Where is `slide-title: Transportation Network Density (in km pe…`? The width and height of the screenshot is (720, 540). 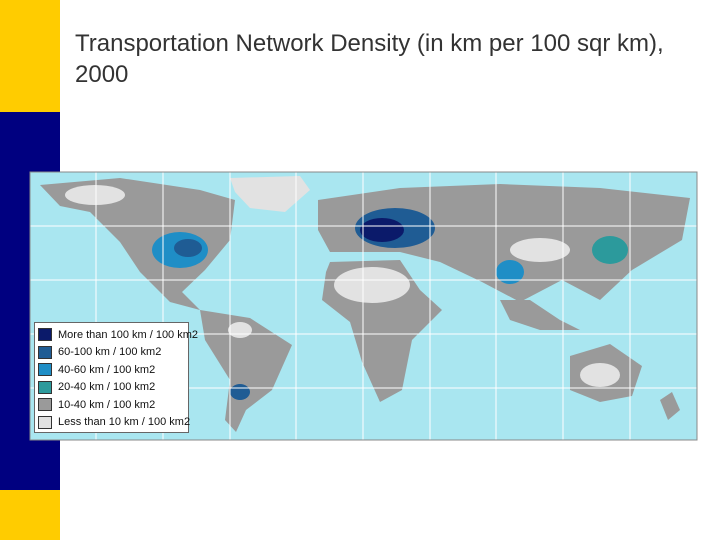
slide-title: Transportation Network Density (in km pe… is located at coordinates (369, 59).